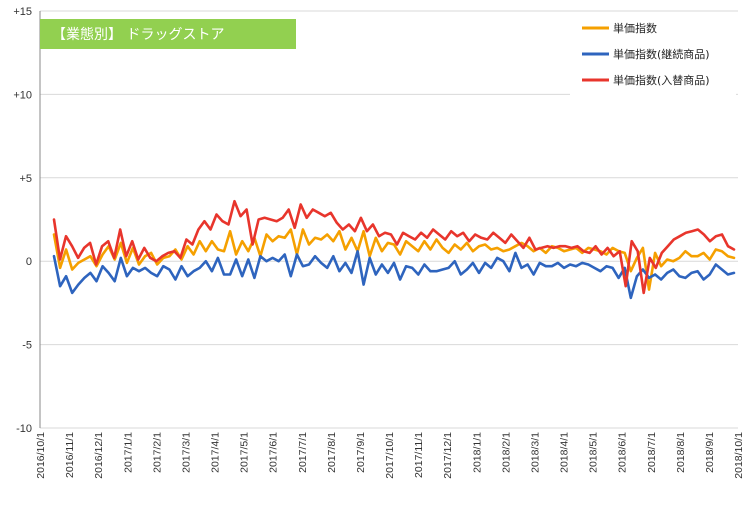 This screenshot has width=742, height=509. I want to click on y-tick-label: -10, so click(24, 429).